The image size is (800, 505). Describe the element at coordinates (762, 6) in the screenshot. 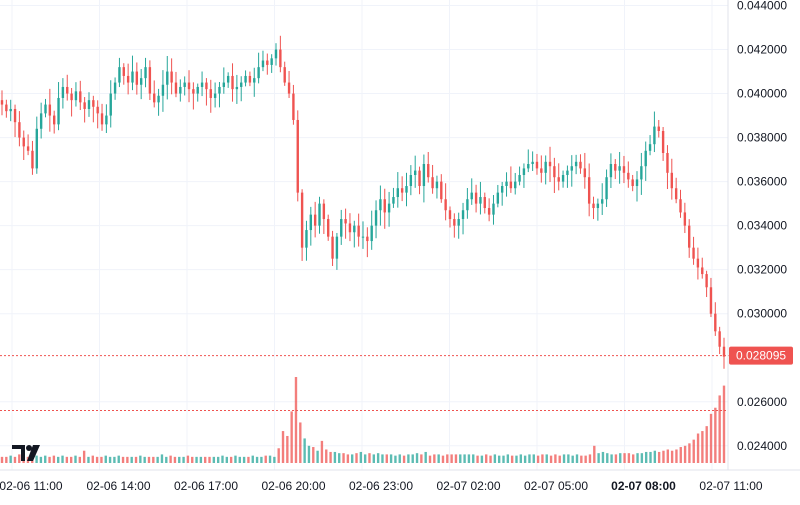

I see `price-tick-label: 0.044000` at that location.